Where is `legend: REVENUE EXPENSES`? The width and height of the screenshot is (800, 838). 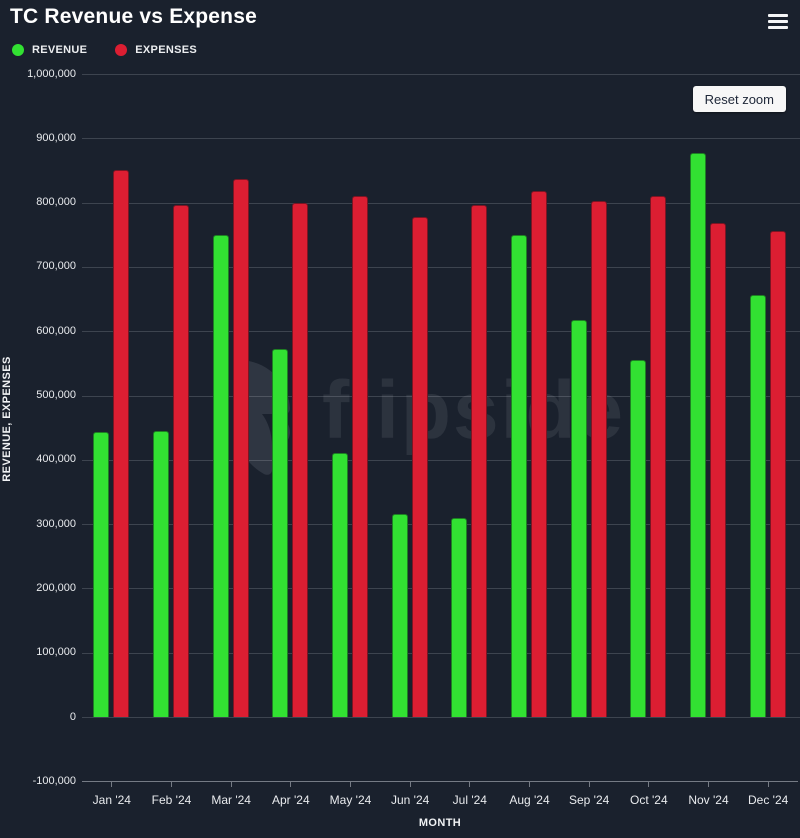
legend: REVENUE EXPENSES is located at coordinates (104, 50).